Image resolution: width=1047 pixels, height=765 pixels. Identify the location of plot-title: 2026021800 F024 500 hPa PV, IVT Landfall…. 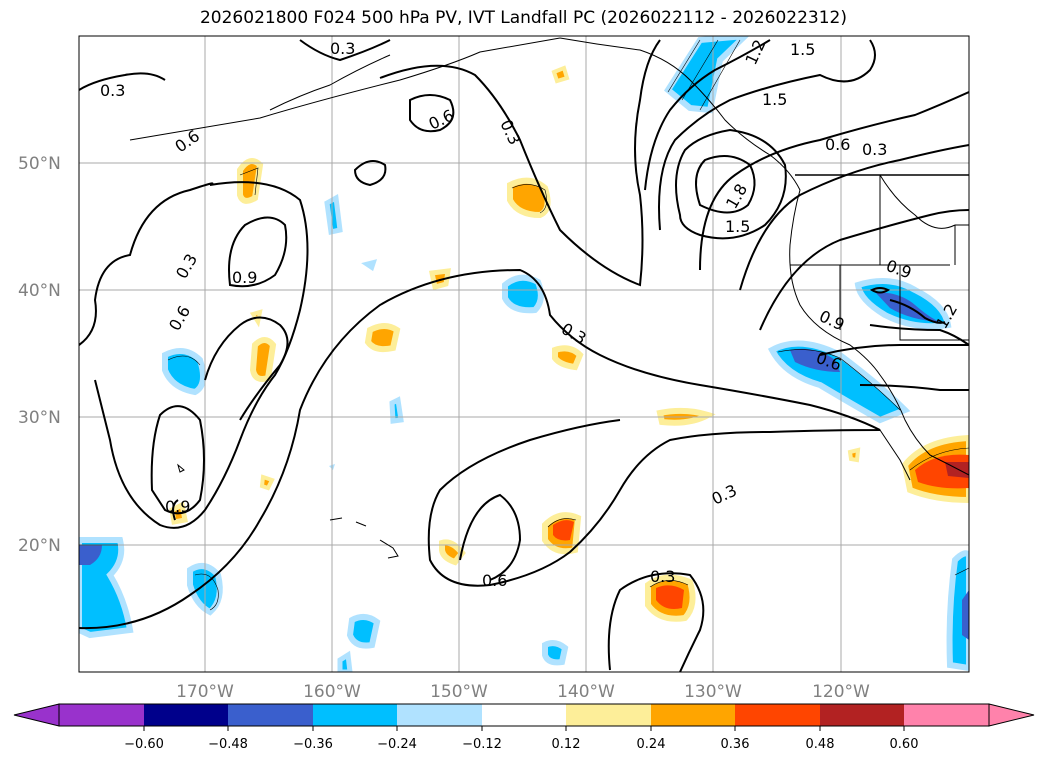
(523, 18).